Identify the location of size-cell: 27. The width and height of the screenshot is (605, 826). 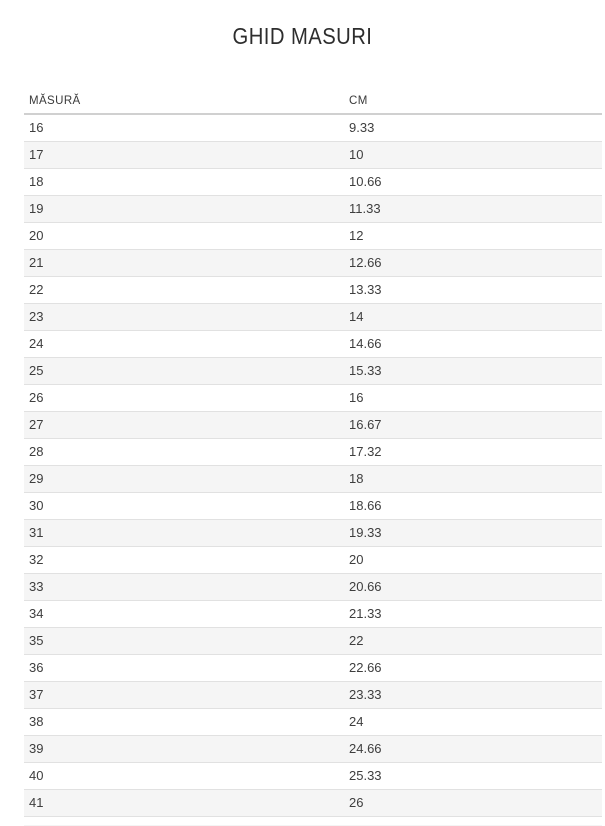
(36, 424).